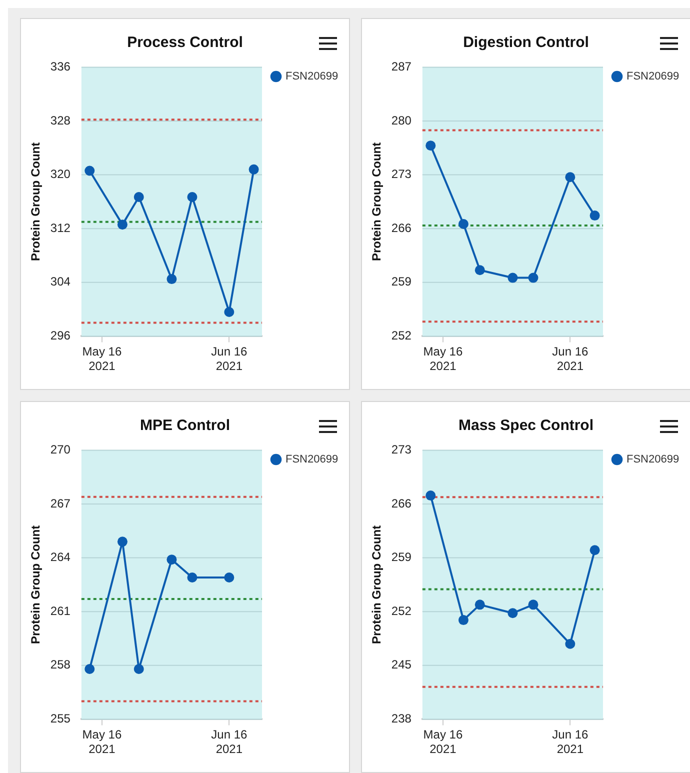 Image resolution: width=690 pixels, height=773 pixels. What do you see at coordinates (60, 67) in the screenshot?
I see `y-tick-label: 336` at bounding box center [60, 67].